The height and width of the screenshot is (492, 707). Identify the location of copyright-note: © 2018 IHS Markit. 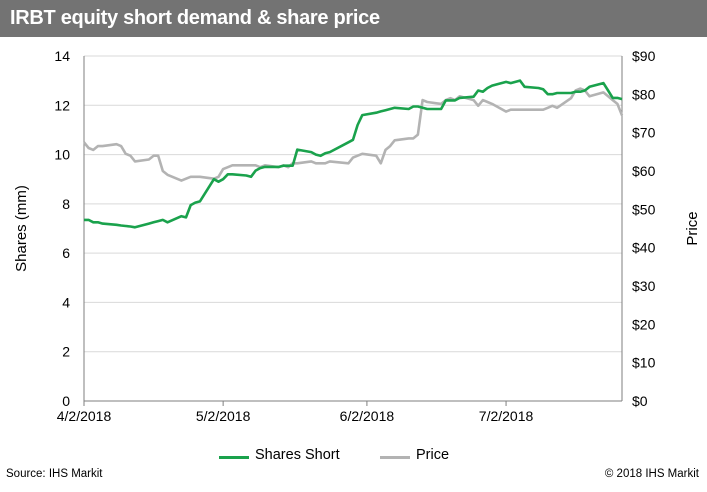
(651, 474).